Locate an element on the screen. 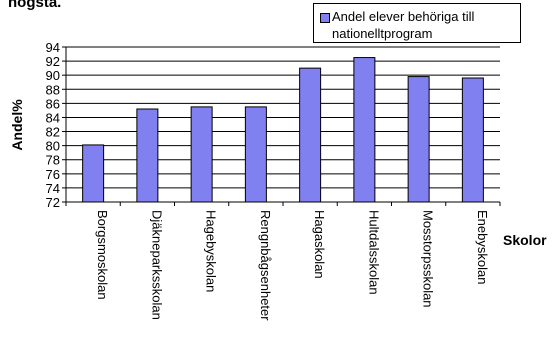  y-tick-label: 76 is located at coordinates (53, 174).